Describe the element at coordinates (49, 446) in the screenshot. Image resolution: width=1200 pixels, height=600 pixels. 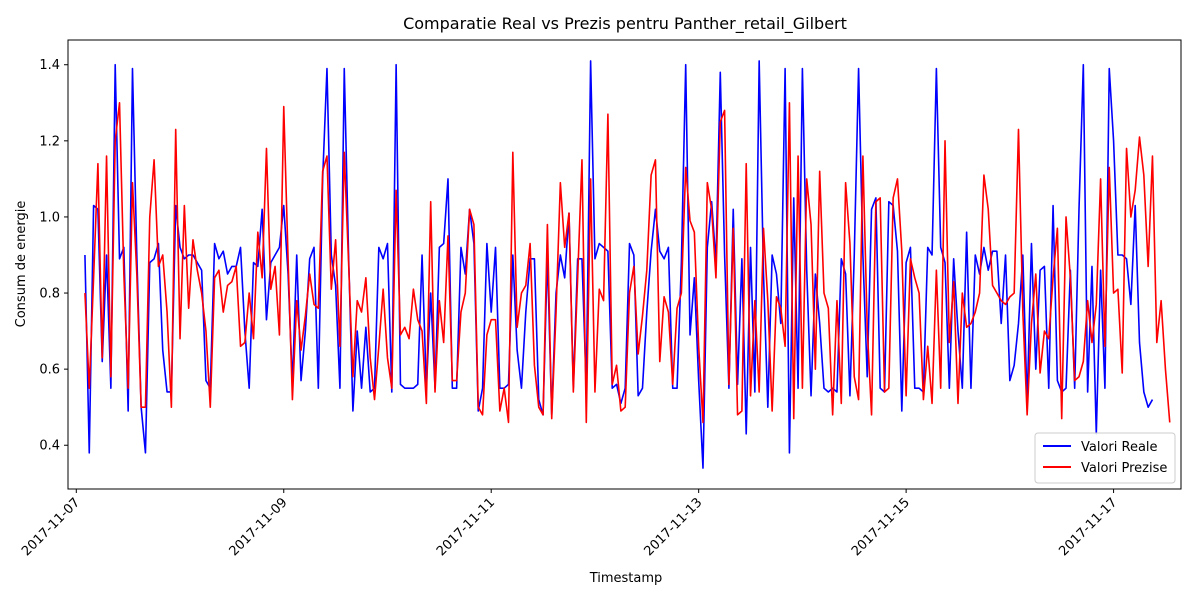
I see `y-tick-label: 0.4` at that location.